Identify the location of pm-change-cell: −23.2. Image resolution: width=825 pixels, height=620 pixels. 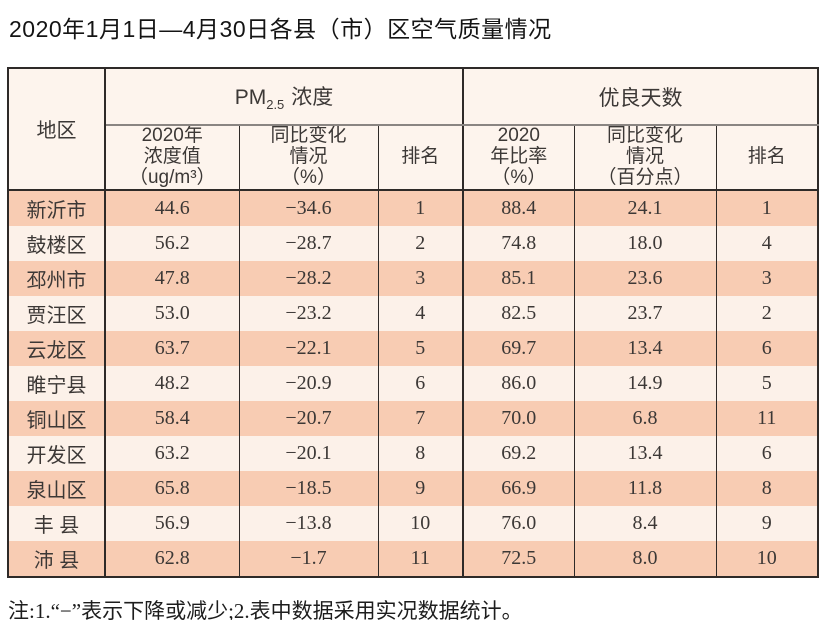
(309, 313).